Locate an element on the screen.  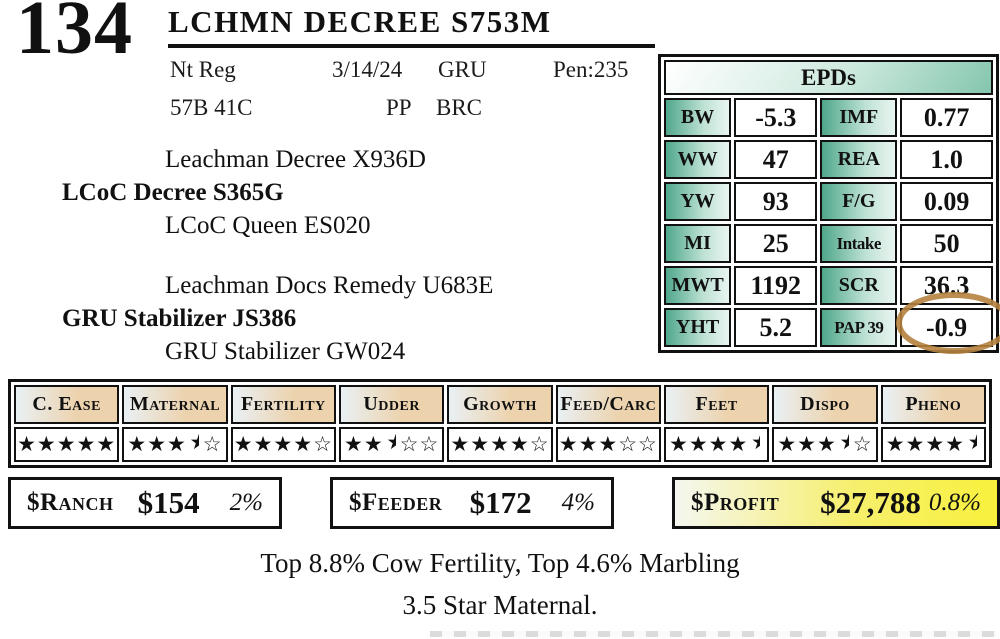
epd-value: 47 is located at coordinates (776, 159).